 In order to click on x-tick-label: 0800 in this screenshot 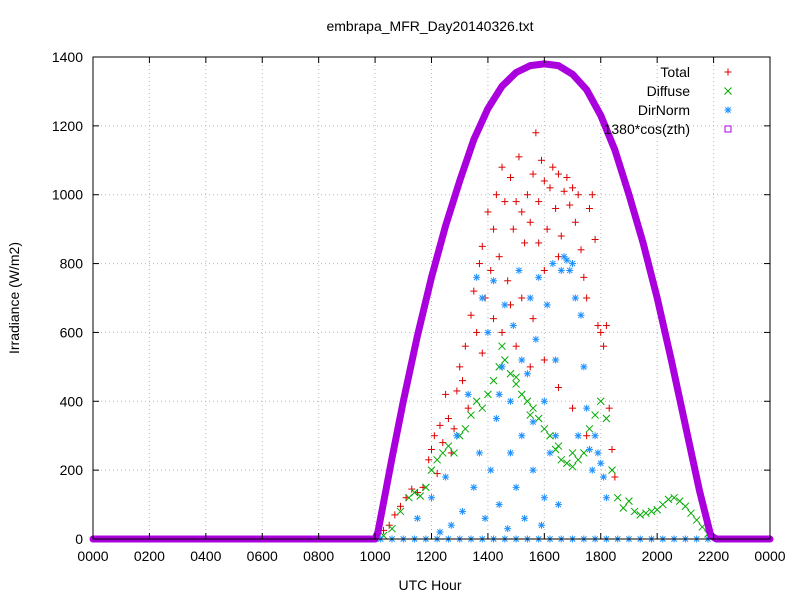, I will do `click(318, 556)`.